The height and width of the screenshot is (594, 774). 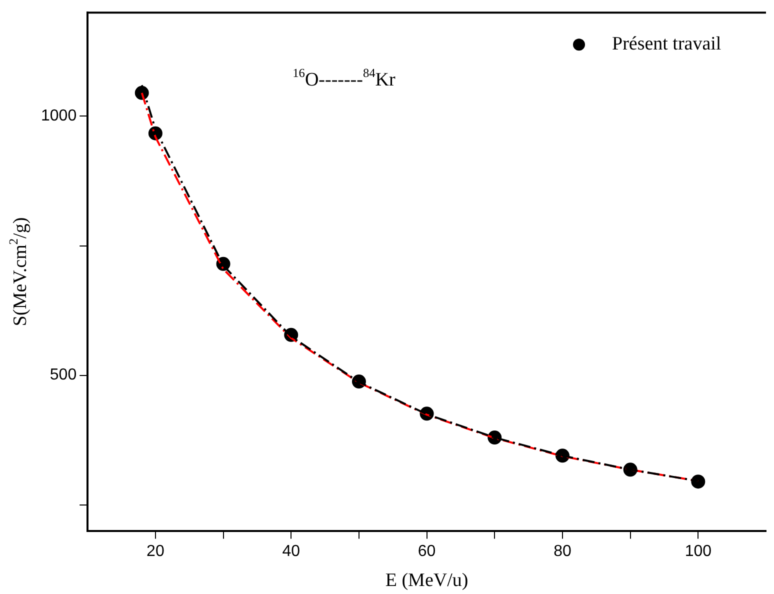 What do you see at coordinates (426, 580) in the screenshot?
I see `x-axis-title: E (MeV/u)` at bounding box center [426, 580].